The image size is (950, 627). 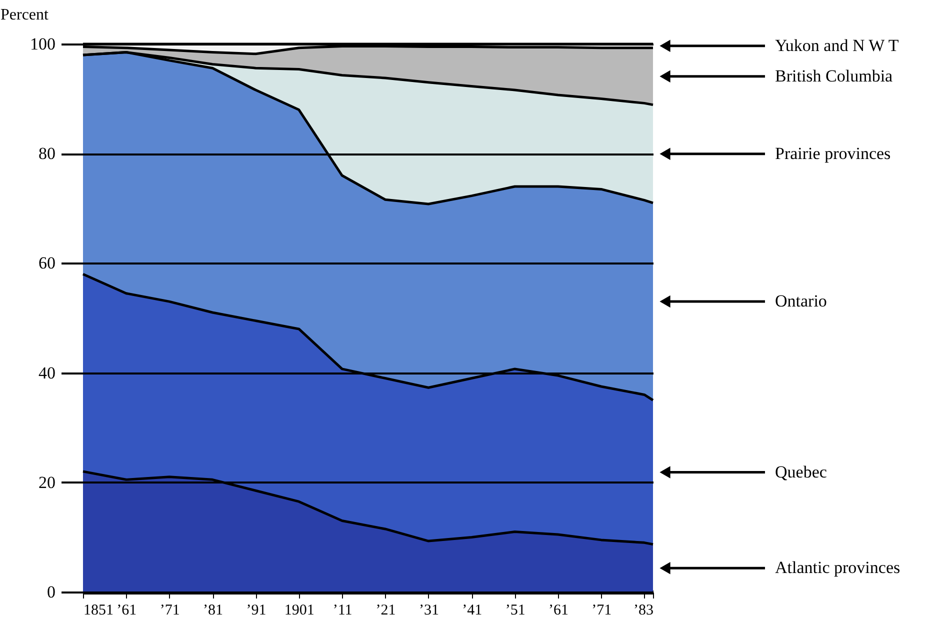 I want to click on y-tick-label: 100, so click(x=43, y=44).